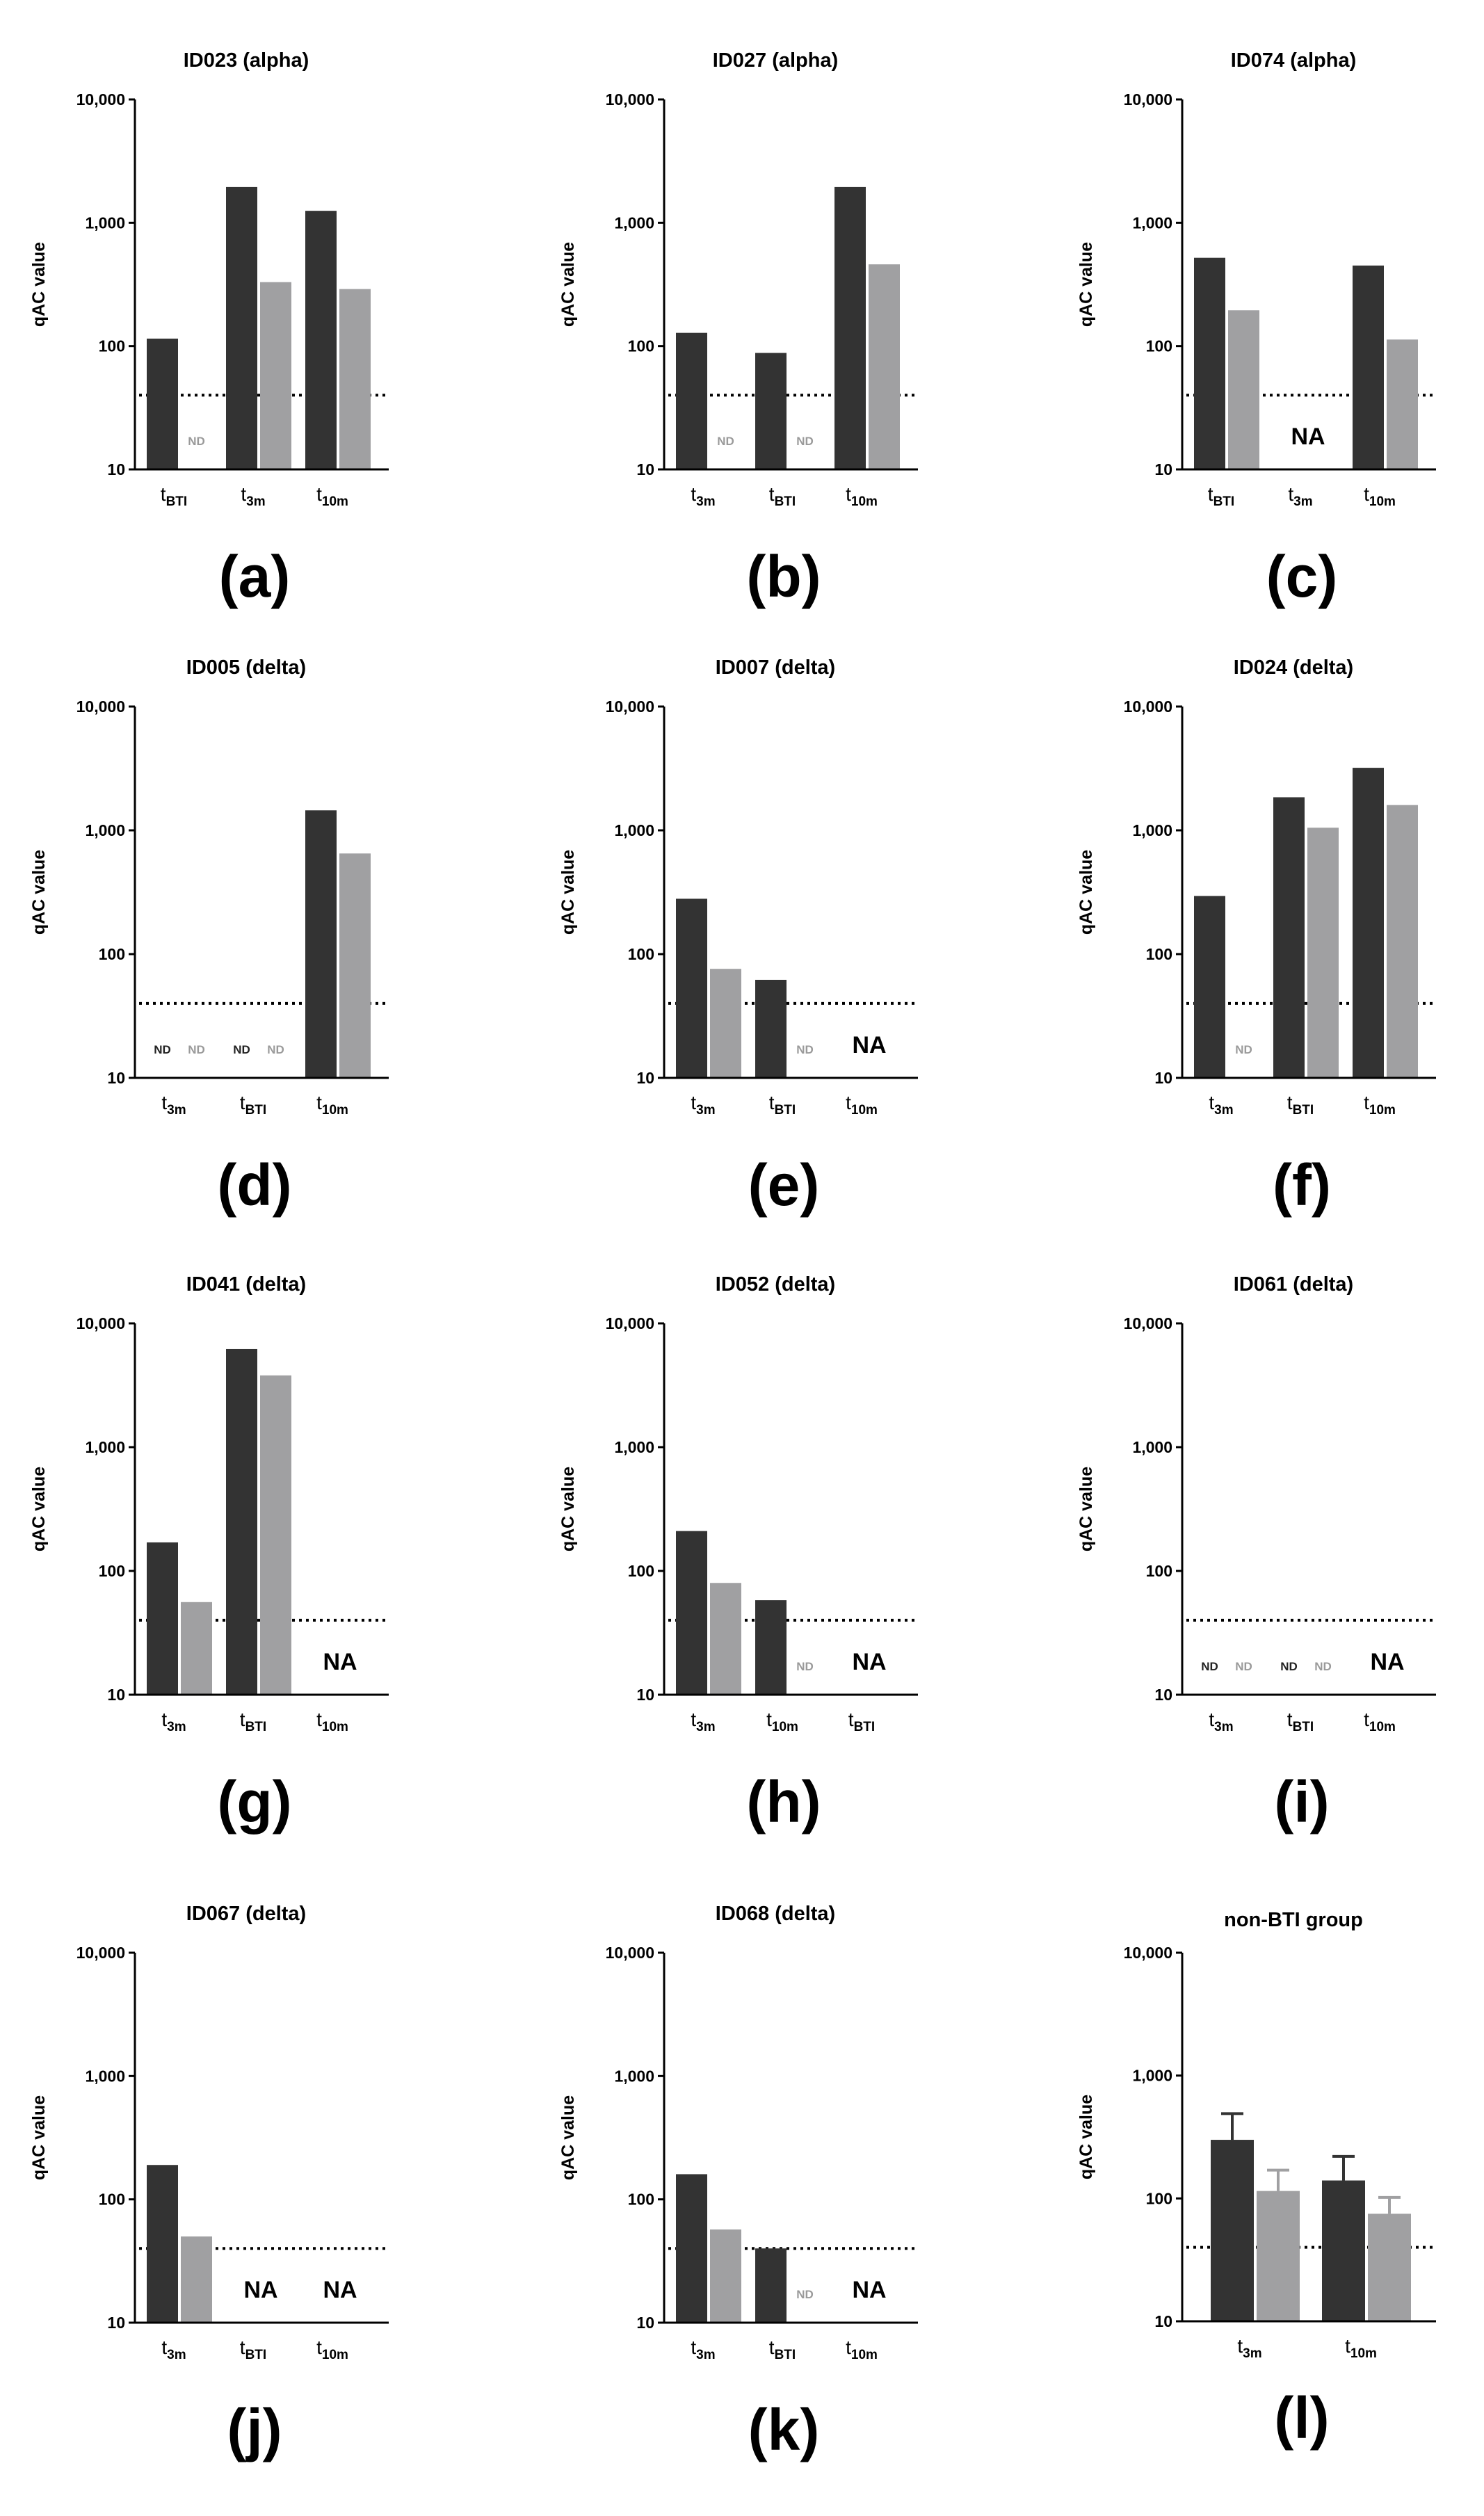 The width and height of the screenshot is (1484, 2516). I want to click on panel-label: (d), so click(254, 1185).